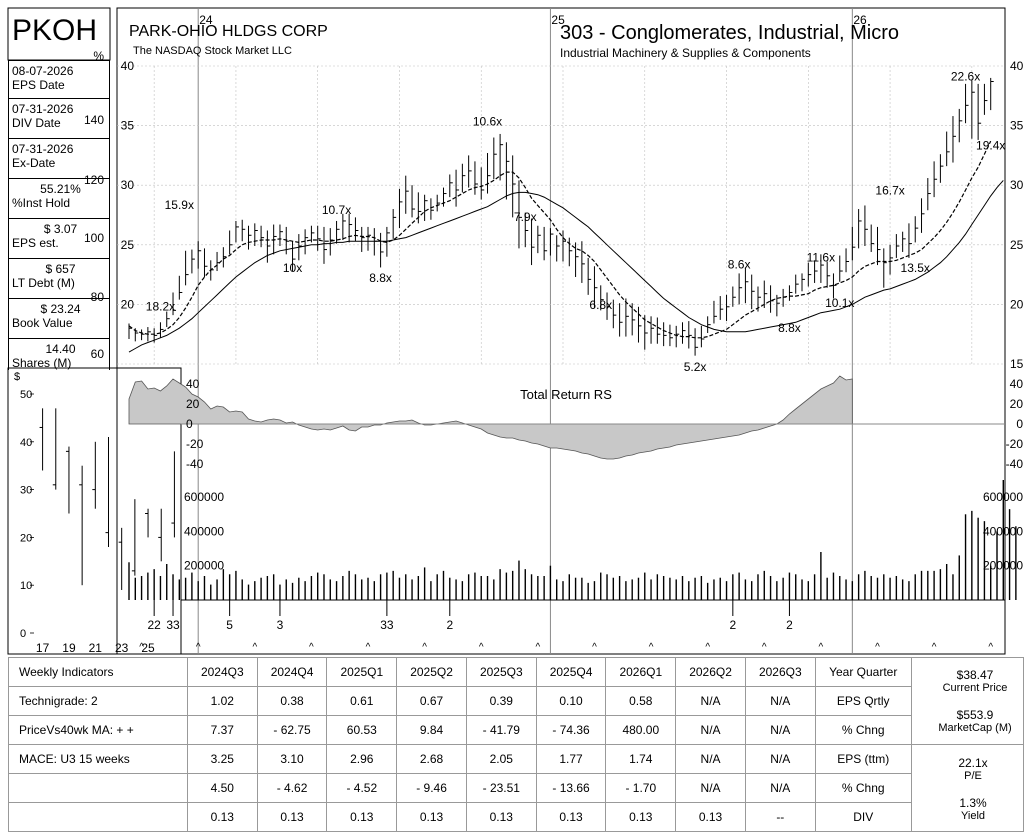  What do you see at coordinates (973, 776) in the screenshot?
I see `pe-ratio-label: P/E` at bounding box center [973, 776].